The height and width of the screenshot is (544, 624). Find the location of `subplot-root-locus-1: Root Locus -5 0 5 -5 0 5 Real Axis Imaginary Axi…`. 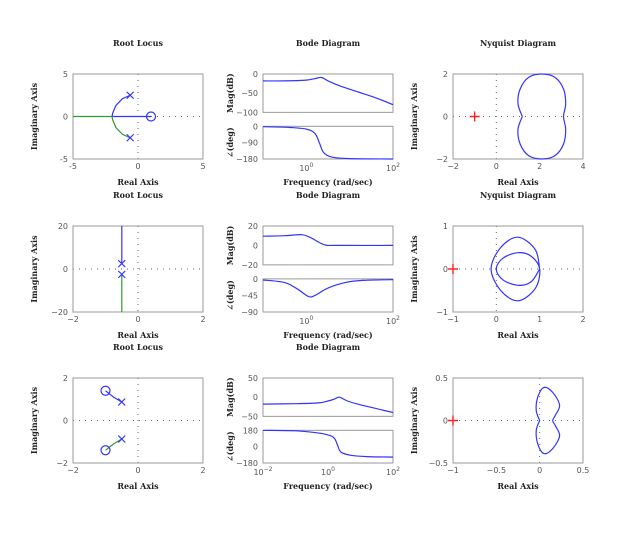

subplot-root-locus-1: Root Locus -5 0 5 -5 0 5 Real Axis Imaginary Axi… is located at coordinates (117, 112).